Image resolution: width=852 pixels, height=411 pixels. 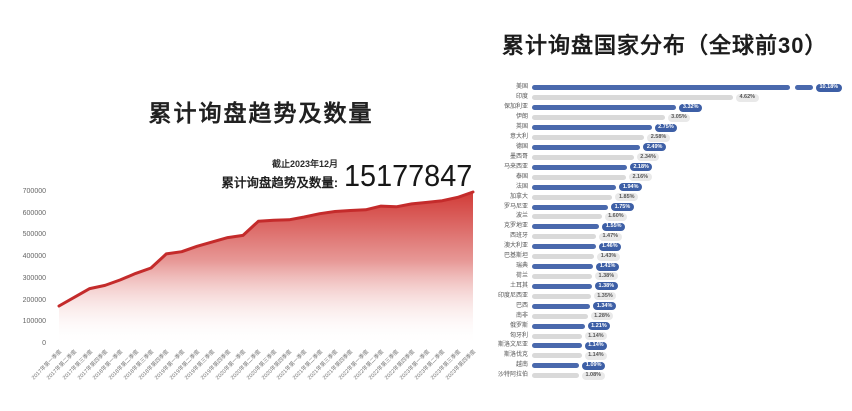 I want to click on country-label: 墨西哥, so click(x=518, y=156).